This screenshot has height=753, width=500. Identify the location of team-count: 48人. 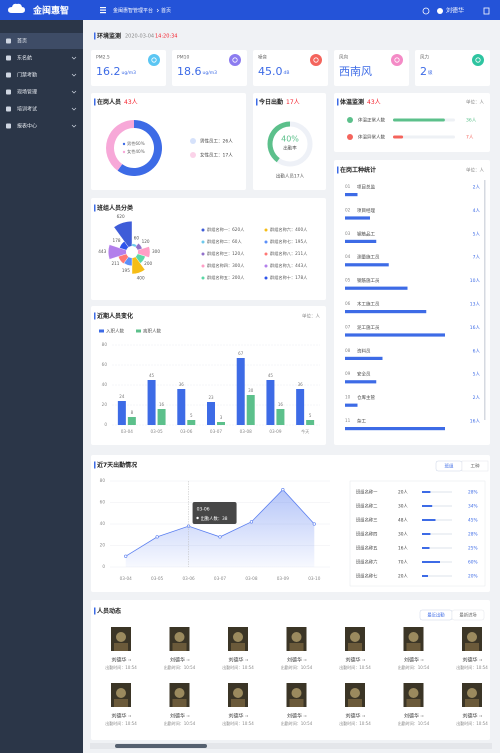
(403, 521).